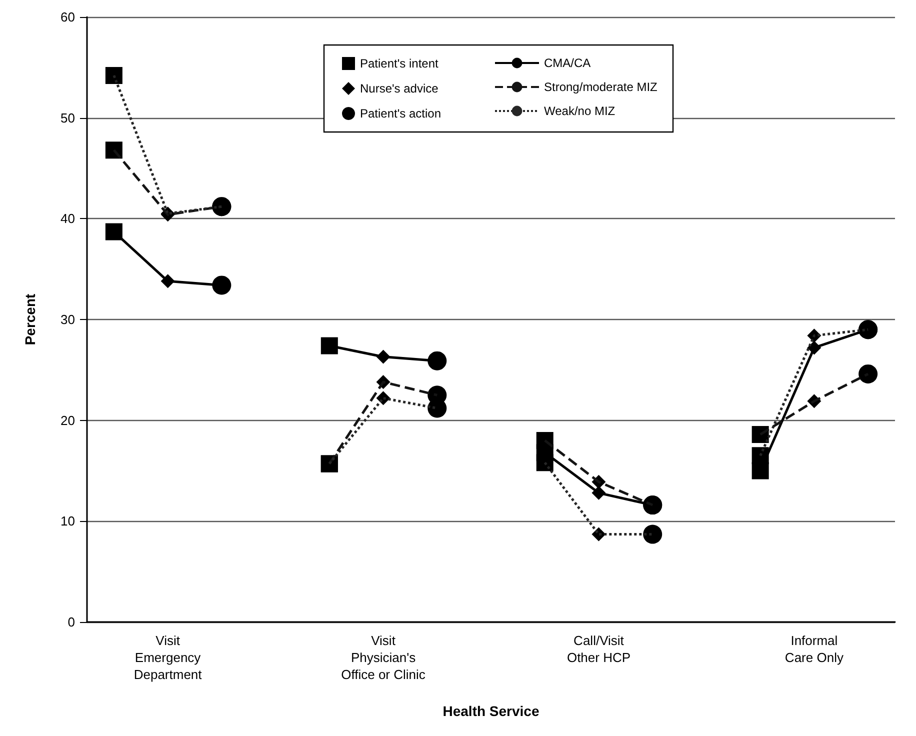  I want to click on y-tick-label: 0, so click(71, 622).